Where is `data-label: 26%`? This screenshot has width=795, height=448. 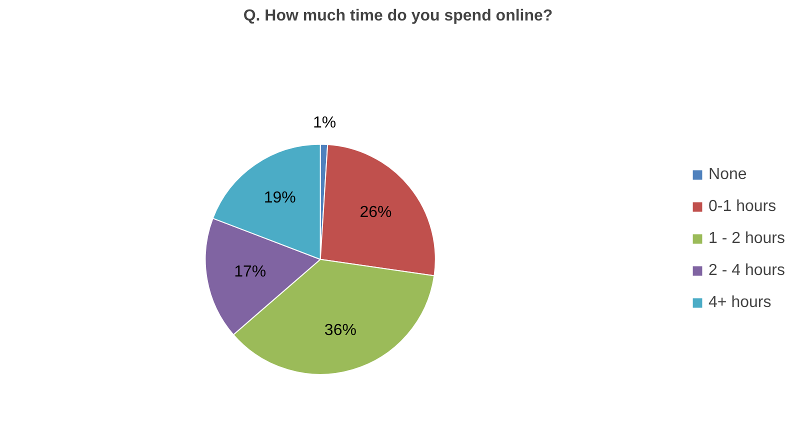
data-label: 26% is located at coordinates (376, 213).